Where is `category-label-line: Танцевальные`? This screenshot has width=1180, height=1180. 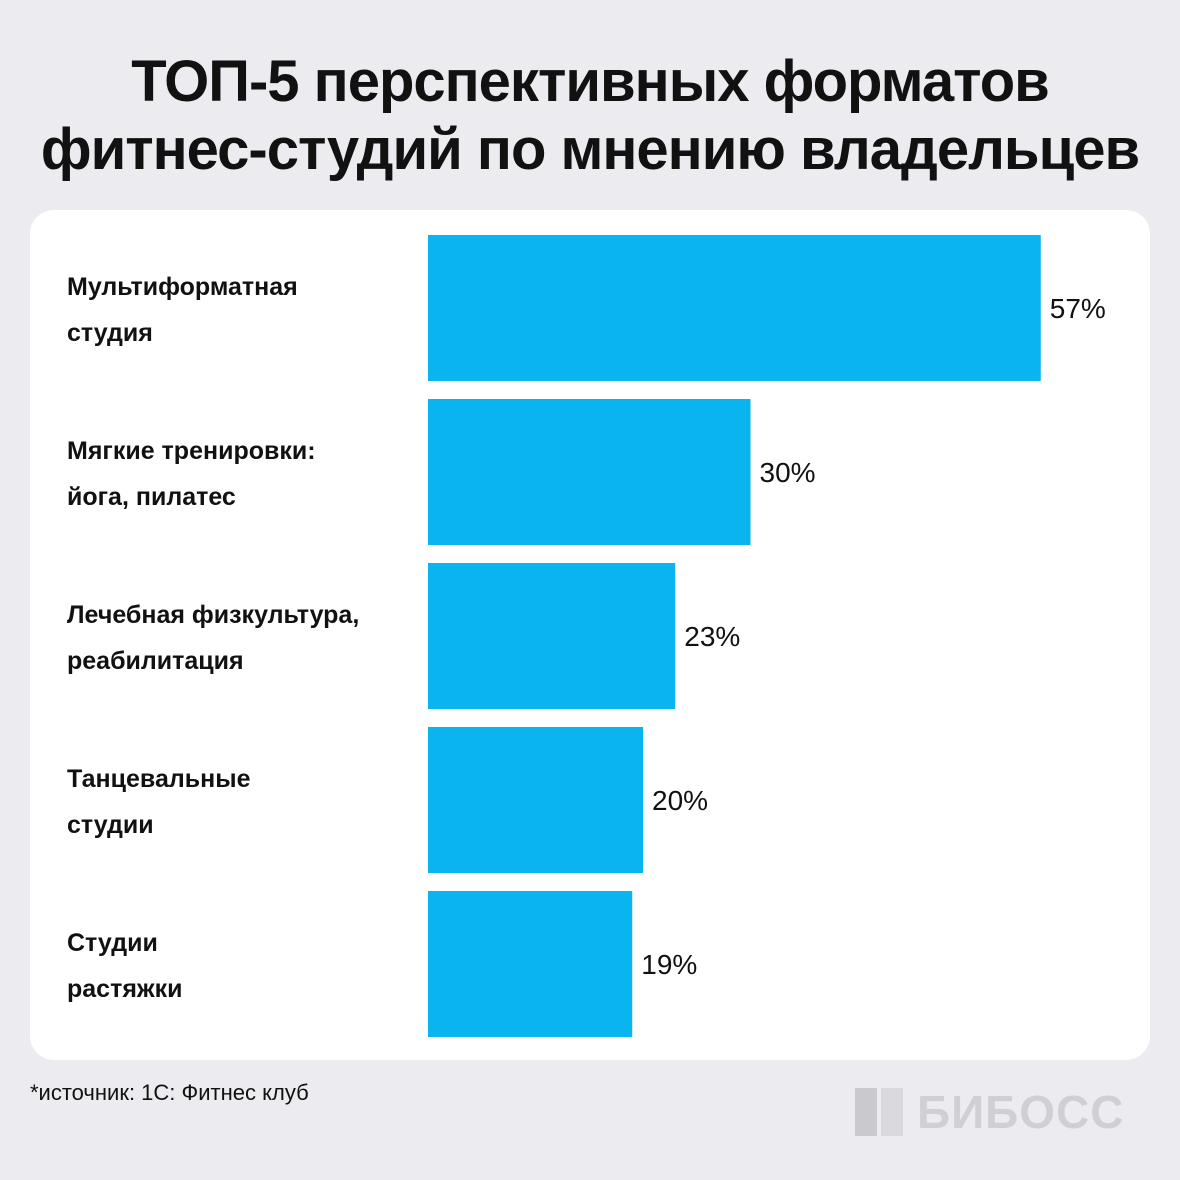 category-label-line: Танцевальные is located at coordinates (159, 779).